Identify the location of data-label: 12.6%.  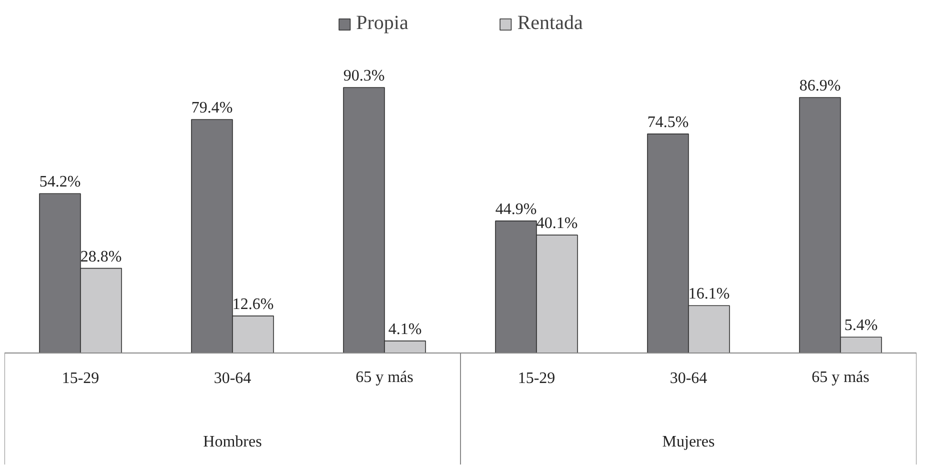
(253, 304).